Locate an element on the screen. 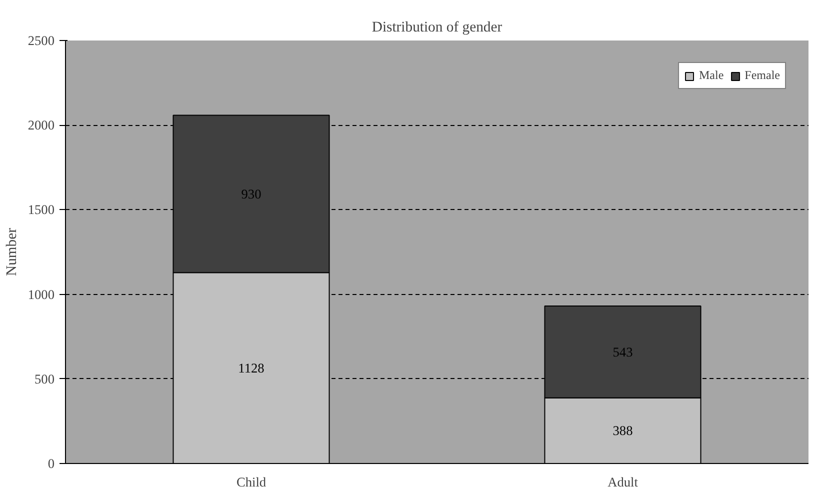  x-tick-label: Adult is located at coordinates (623, 482).